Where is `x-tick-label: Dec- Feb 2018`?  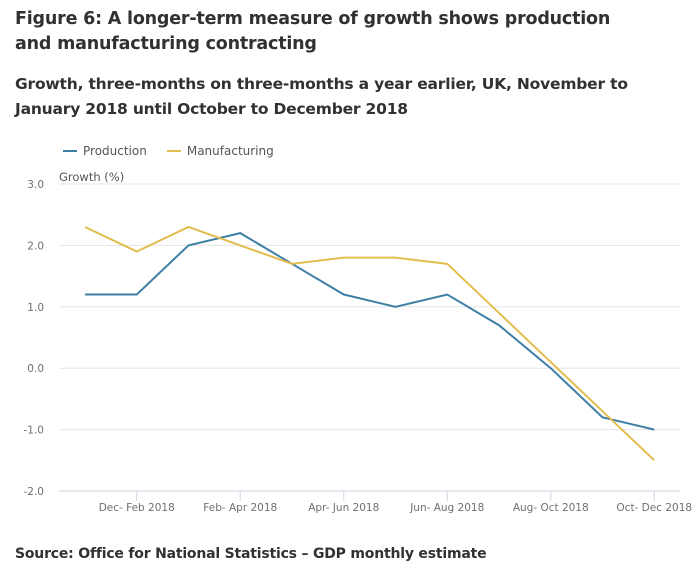 x-tick-label: Dec- Feb 2018 is located at coordinates (137, 508).